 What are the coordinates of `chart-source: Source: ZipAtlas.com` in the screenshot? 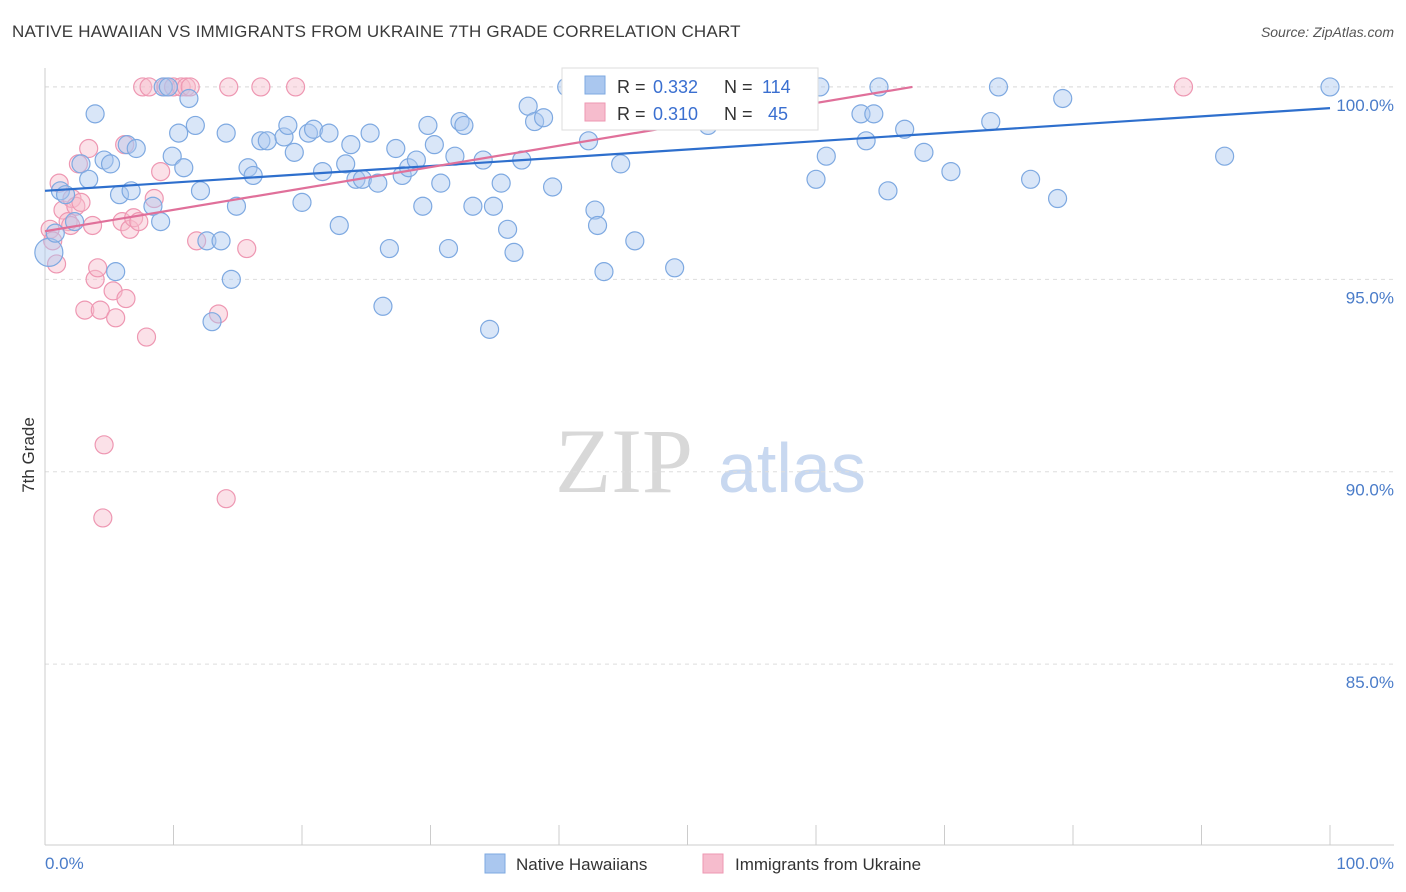 It's located at (1327, 32).